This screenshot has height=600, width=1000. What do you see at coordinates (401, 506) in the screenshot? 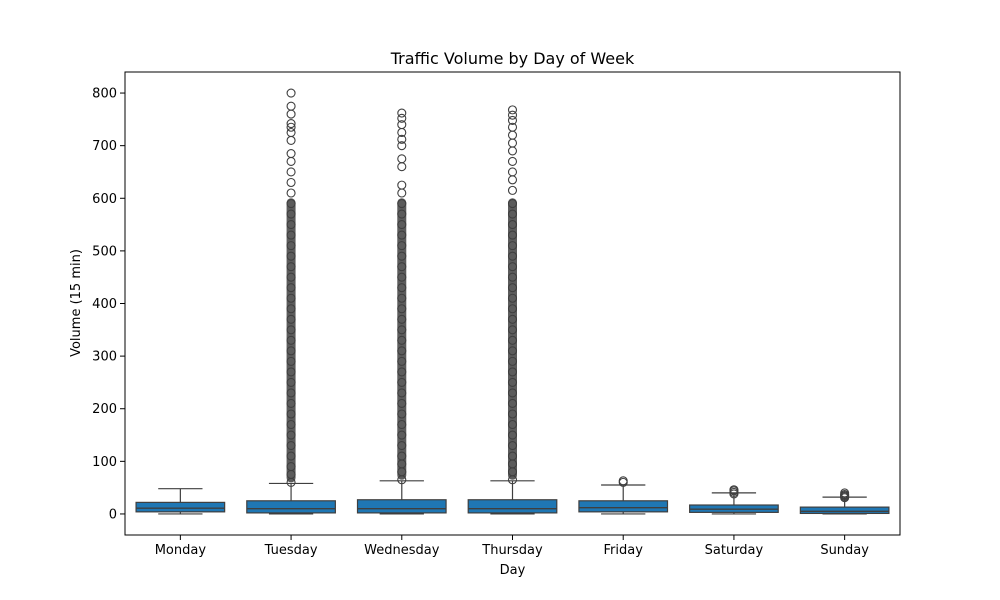
I see `box-wednesday` at bounding box center [401, 506].